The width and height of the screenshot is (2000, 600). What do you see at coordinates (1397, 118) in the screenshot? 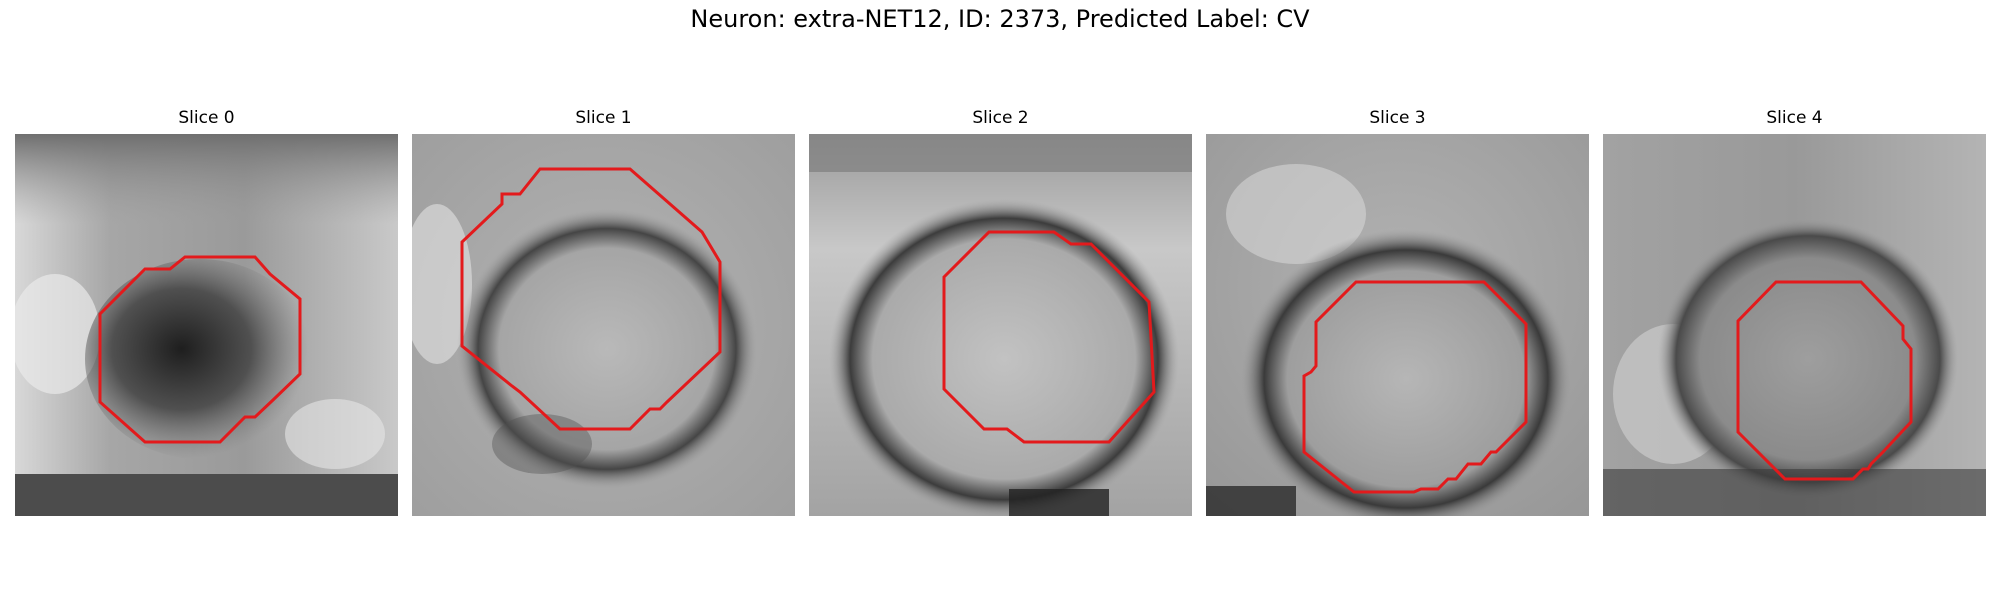
I see `slice-title-3: Slice 3` at bounding box center [1397, 118].